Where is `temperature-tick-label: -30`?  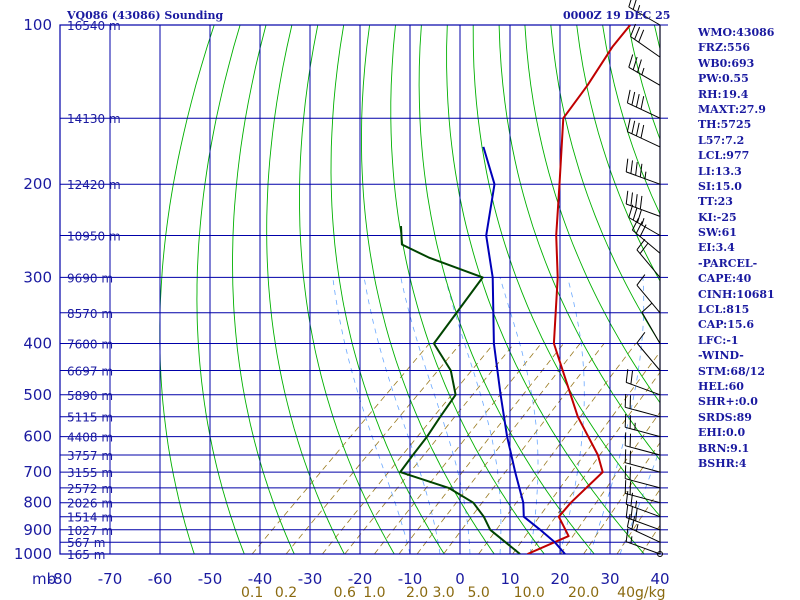
temperature-tick-label: -30 is located at coordinates (310, 579).